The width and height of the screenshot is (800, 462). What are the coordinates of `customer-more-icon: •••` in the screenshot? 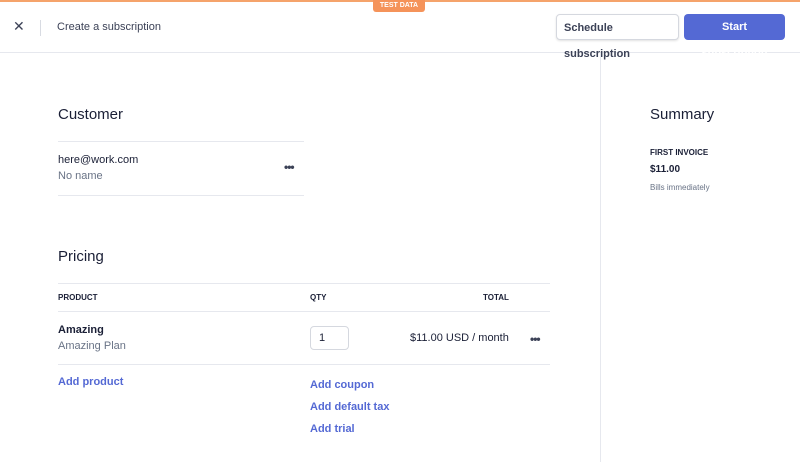 It's located at (289, 167).